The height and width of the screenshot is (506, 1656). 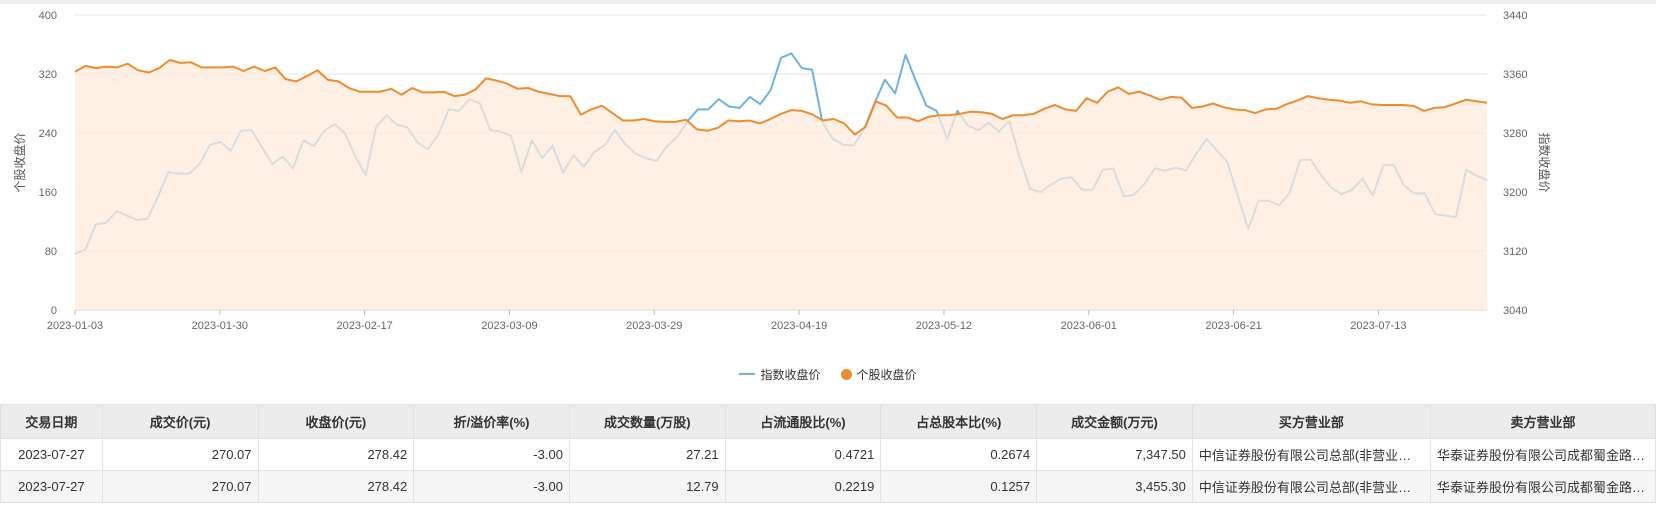 I want to click on y-right-tick-label: 3280, so click(x=1515, y=134).